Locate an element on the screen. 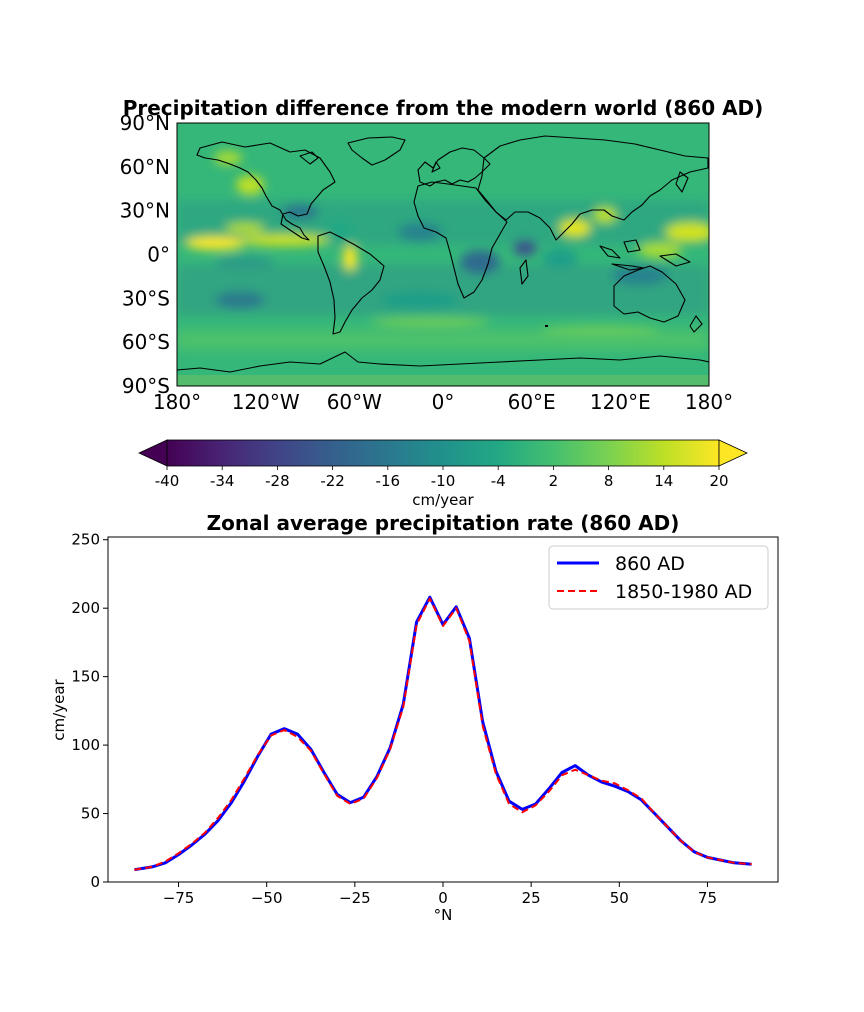 The width and height of the screenshot is (864, 1012). legend-label-860ad: 860 AD is located at coordinates (650, 564).